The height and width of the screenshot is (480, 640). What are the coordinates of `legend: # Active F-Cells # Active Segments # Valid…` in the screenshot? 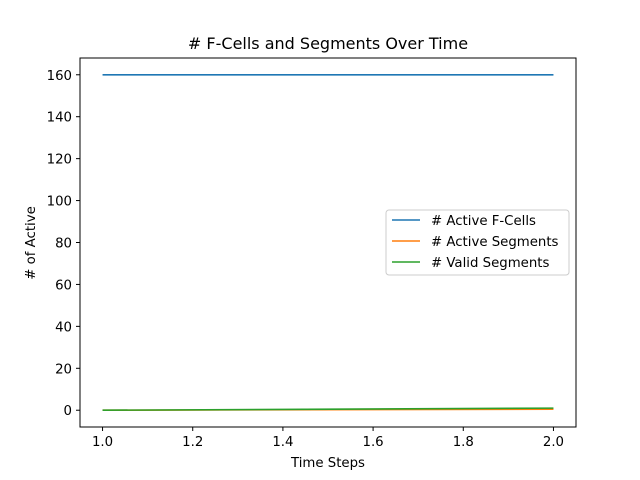 It's located at (477, 242).